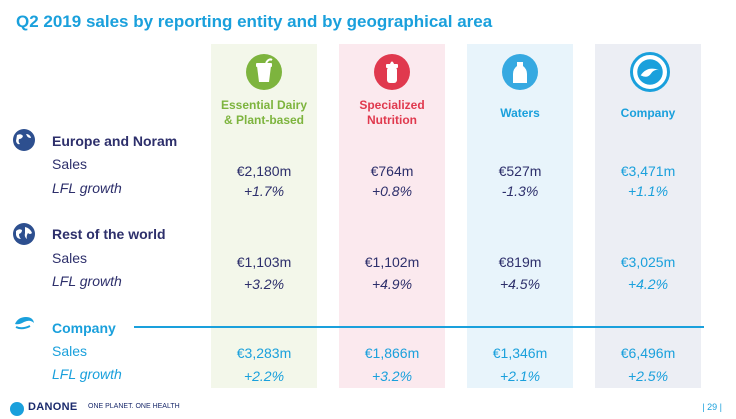  I want to click on danone-swirl-icon, so click(24, 324).